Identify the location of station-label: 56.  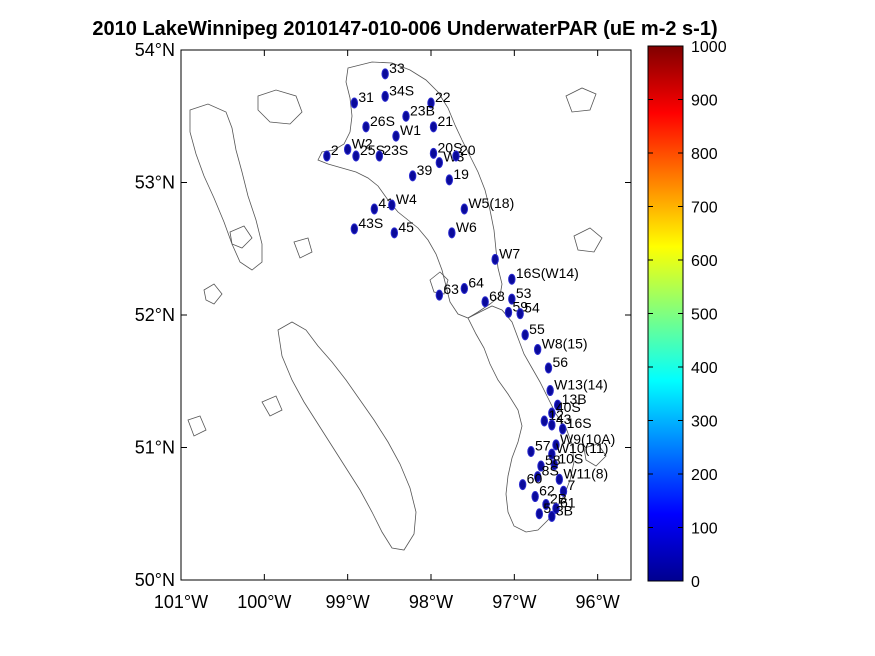
(561, 362).